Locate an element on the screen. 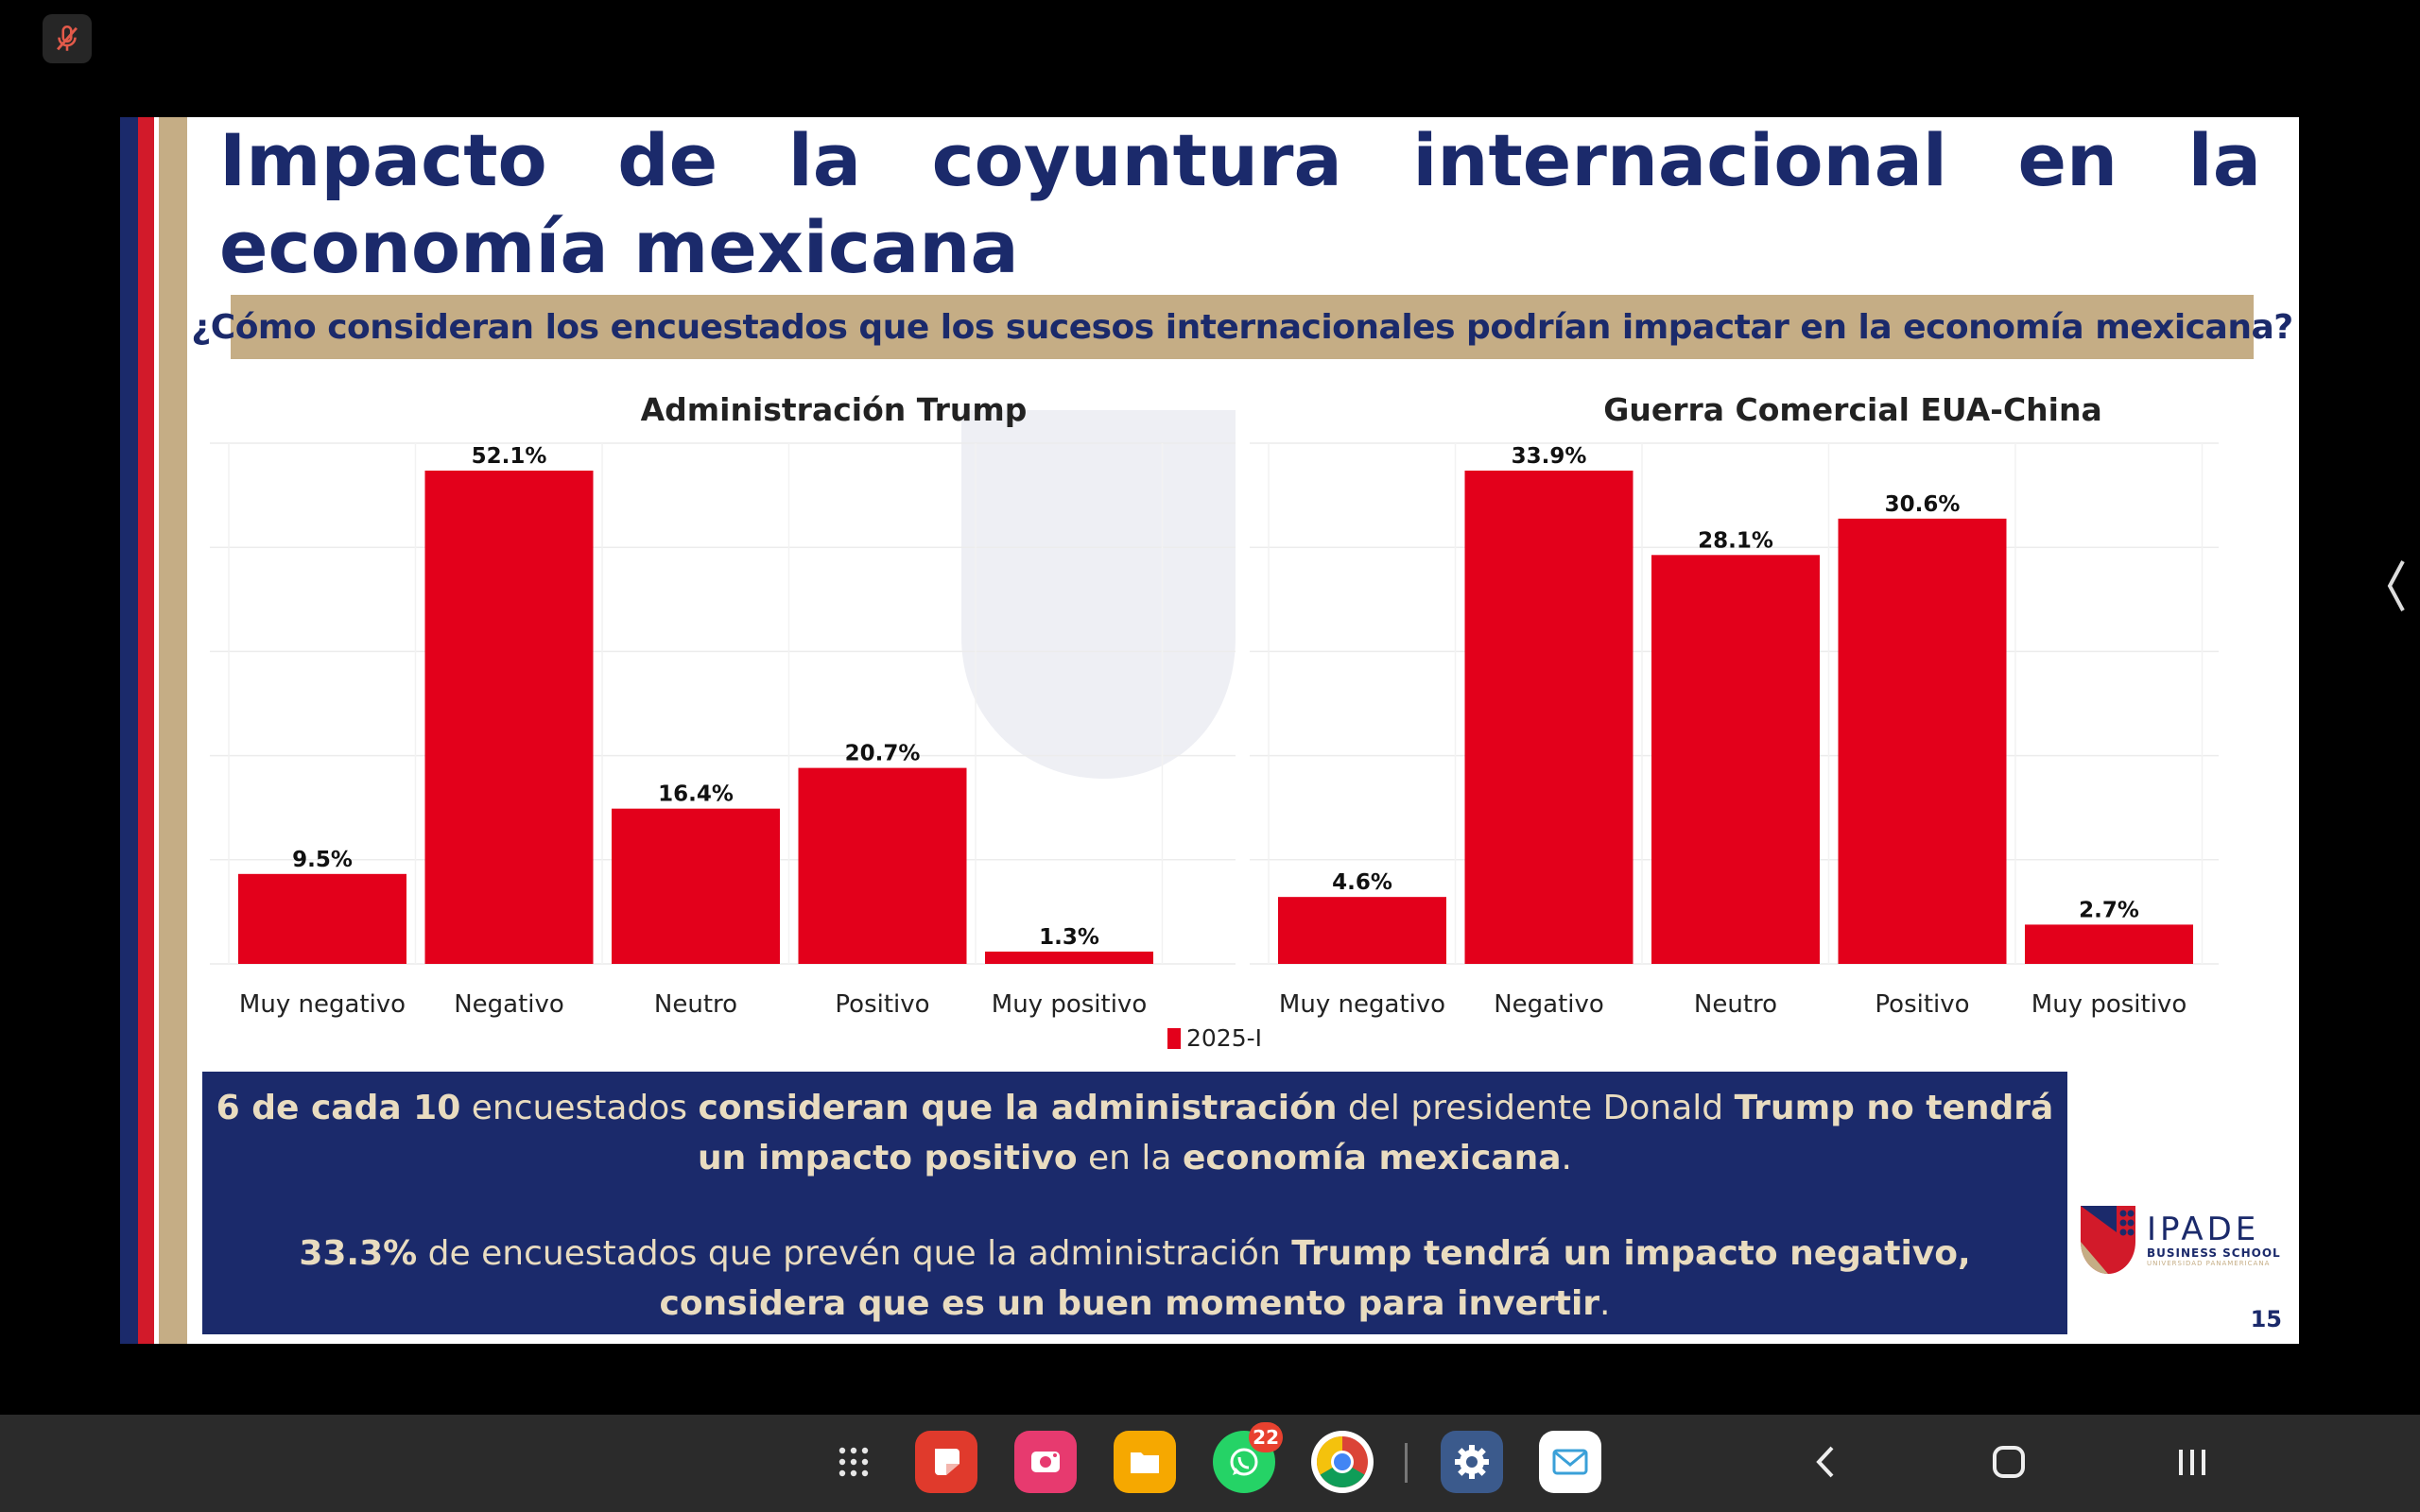 This screenshot has width=2420, height=1512. ipade-shield-icon is located at coordinates (2108, 1240).